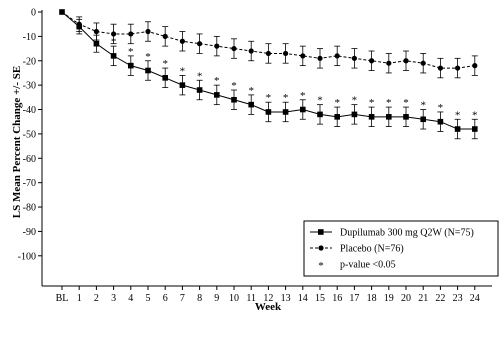 This screenshot has height=338, width=504. I want to click on x-tick-label: 21, so click(423, 298).